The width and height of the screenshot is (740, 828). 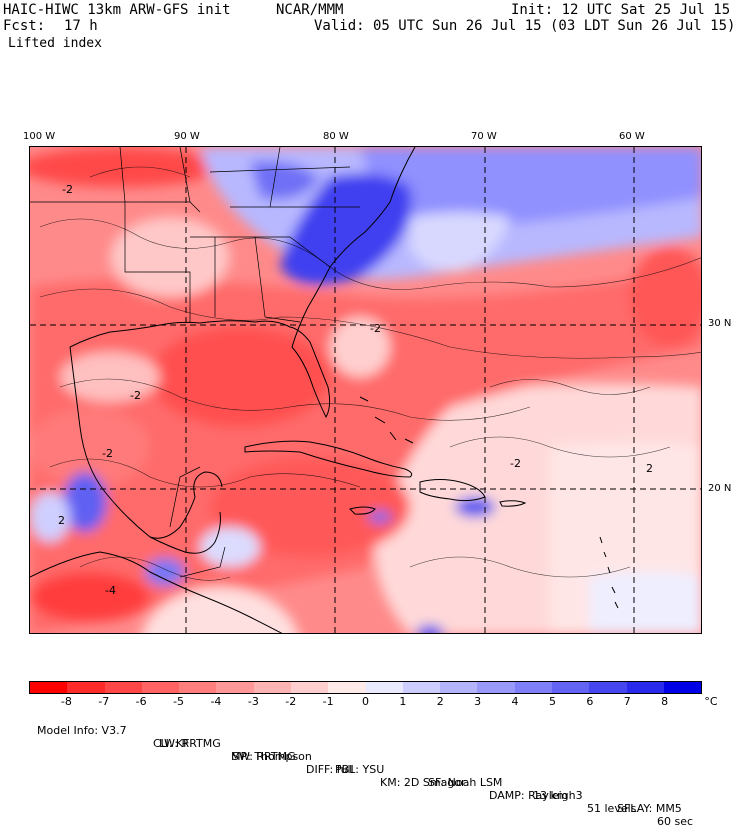 What do you see at coordinates (403, 701) in the screenshot?
I see `colorbar-tick-label: 1` at bounding box center [403, 701].